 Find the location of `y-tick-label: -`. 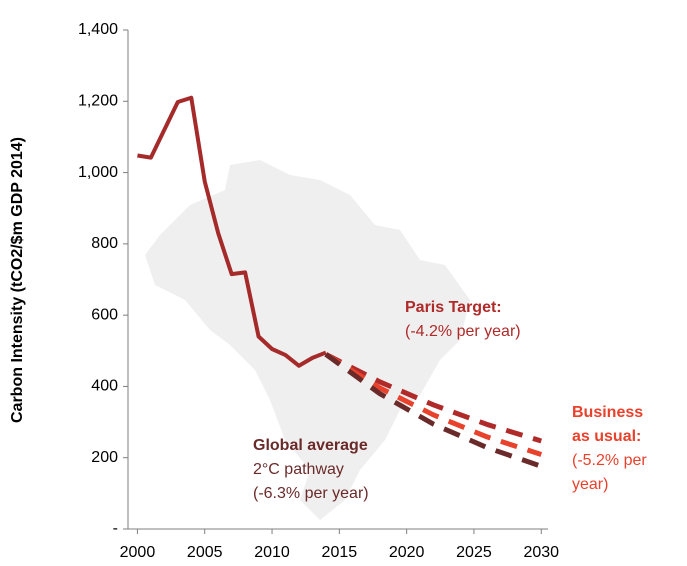

y-tick-label: - is located at coordinates (115, 528).